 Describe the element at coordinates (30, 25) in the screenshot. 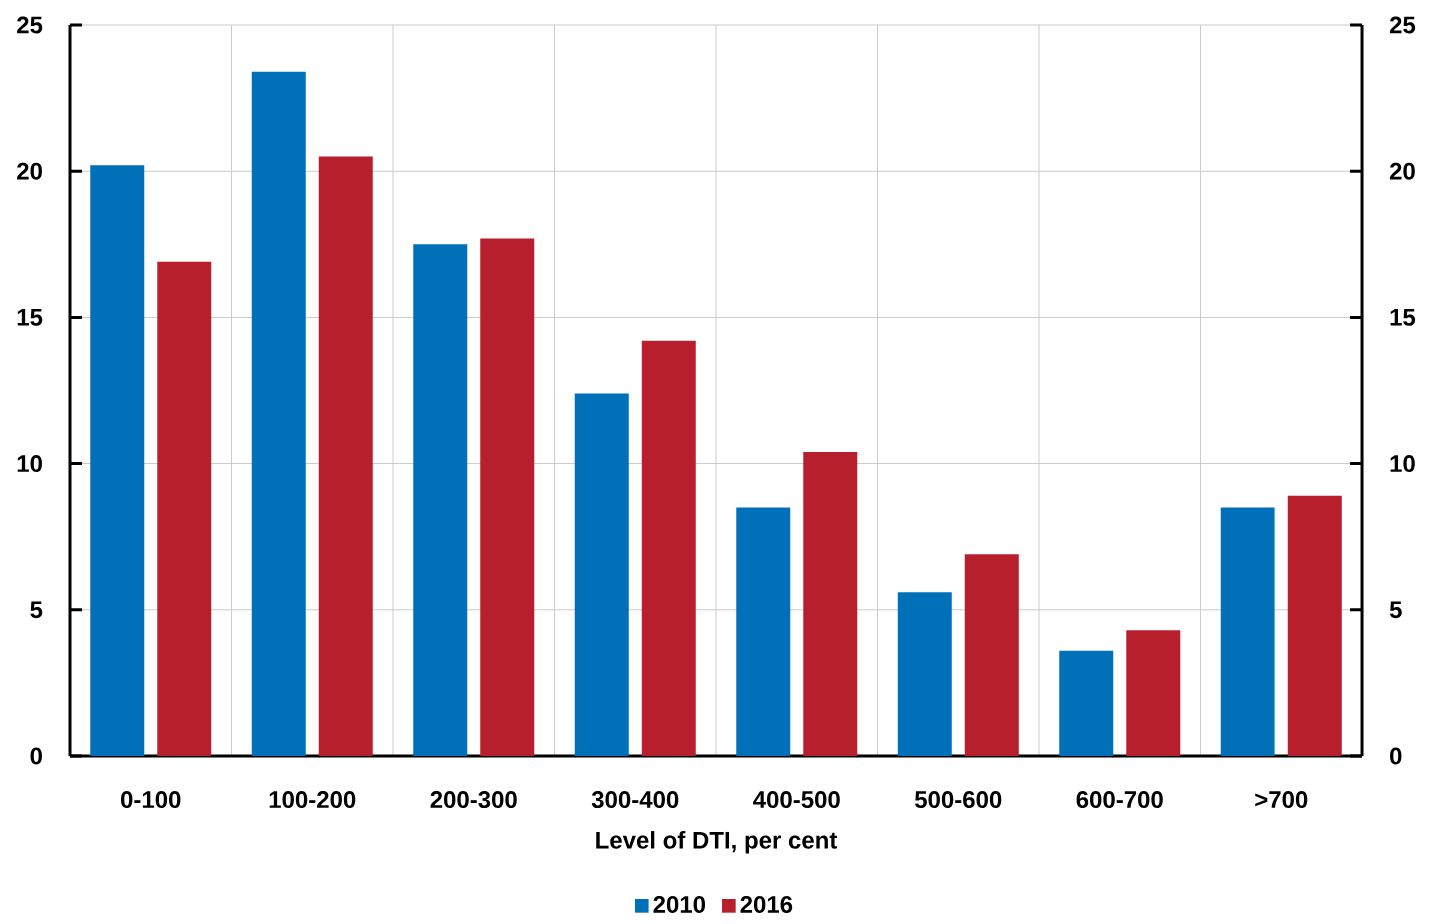

I see `y2-tick-label: 25` at that location.